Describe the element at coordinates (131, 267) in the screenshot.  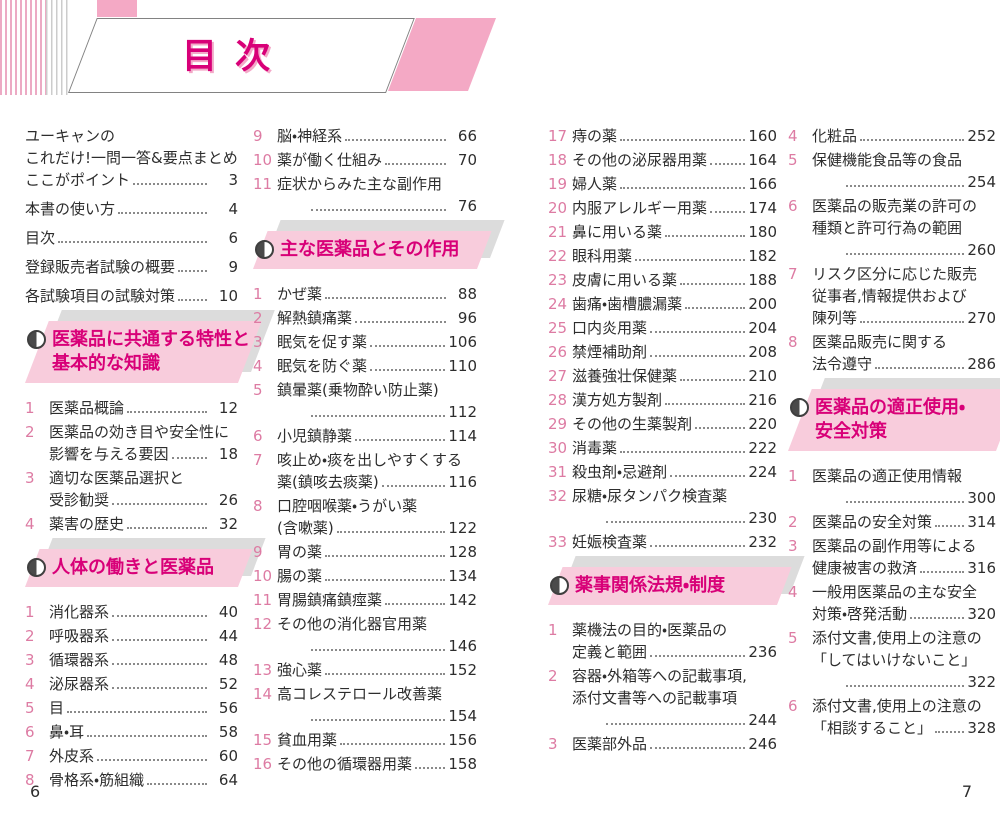
I see `toc-entry: 登録販売者試験の概要 9` at that location.